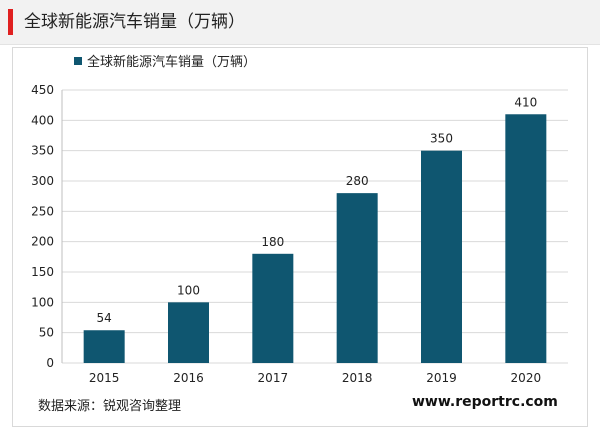 This screenshot has height=433, width=600. What do you see at coordinates (78, 61) in the screenshot?
I see `legend-swatch` at bounding box center [78, 61].